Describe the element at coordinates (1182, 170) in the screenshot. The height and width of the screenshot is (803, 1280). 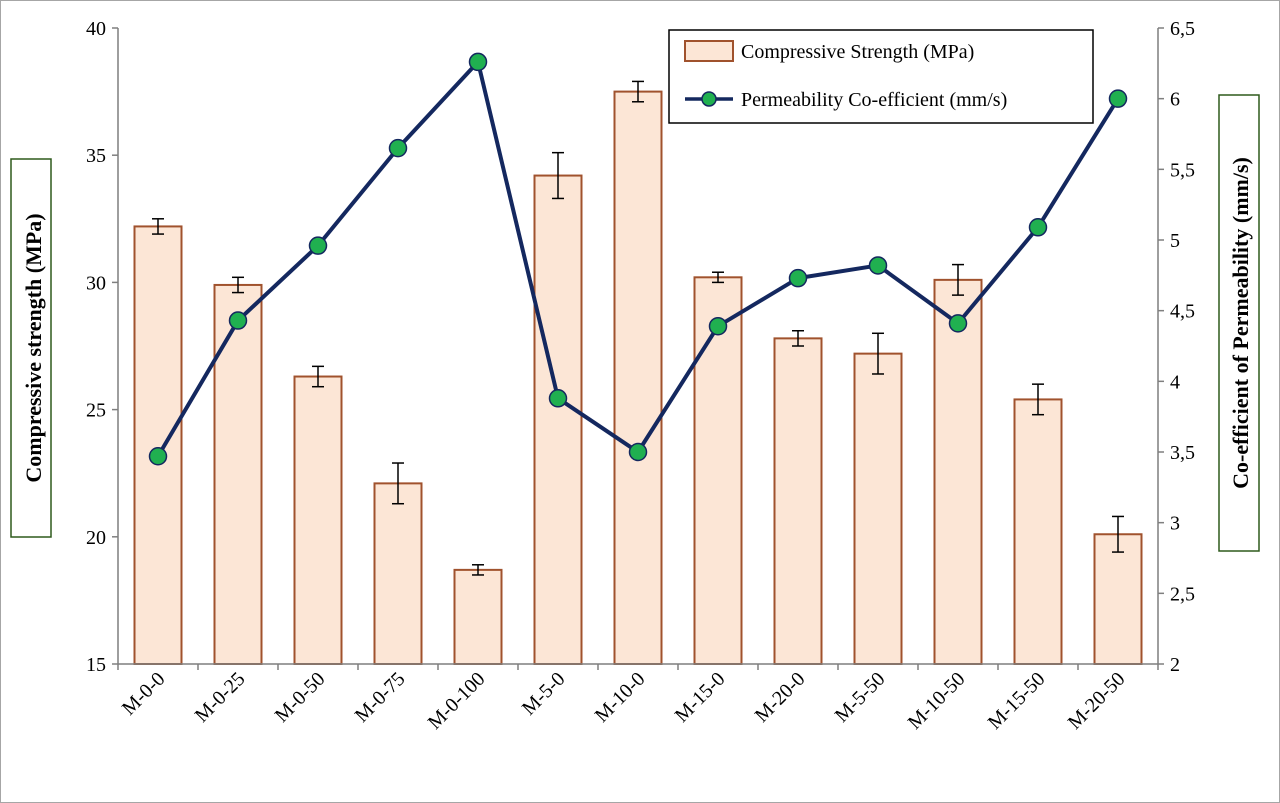
I see `right-tick-label: 5,5` at that location.